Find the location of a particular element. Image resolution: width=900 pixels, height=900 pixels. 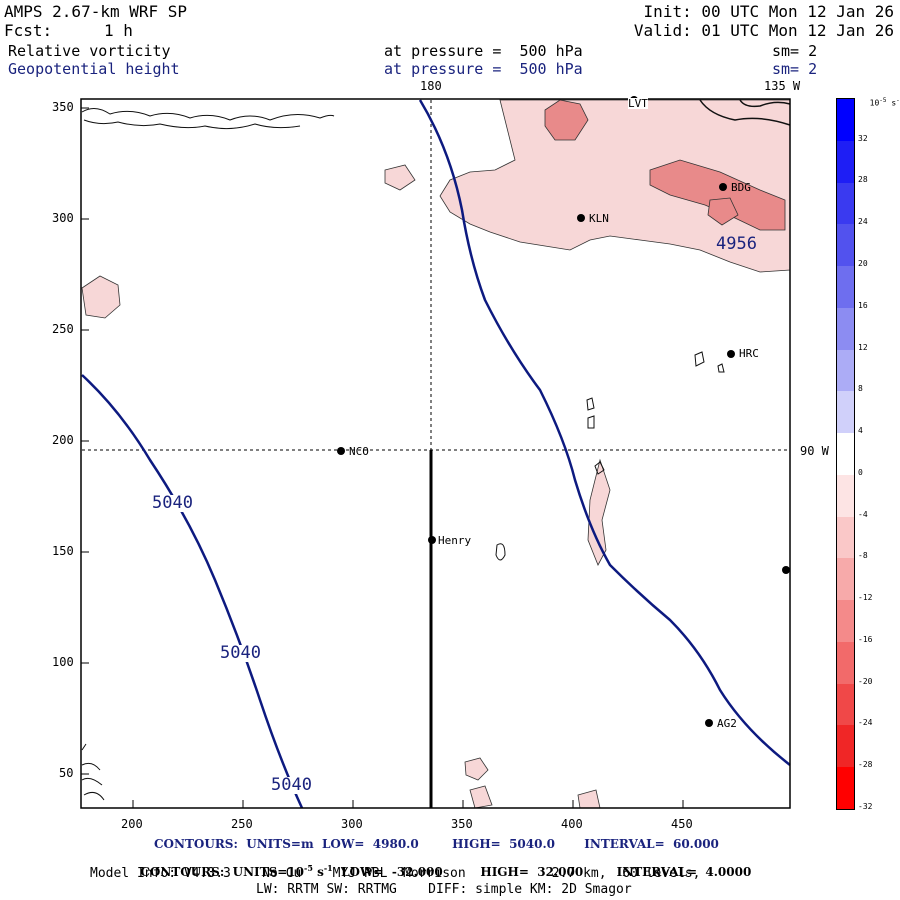

station-dot-ag2 is located at coordinates (709, 723).